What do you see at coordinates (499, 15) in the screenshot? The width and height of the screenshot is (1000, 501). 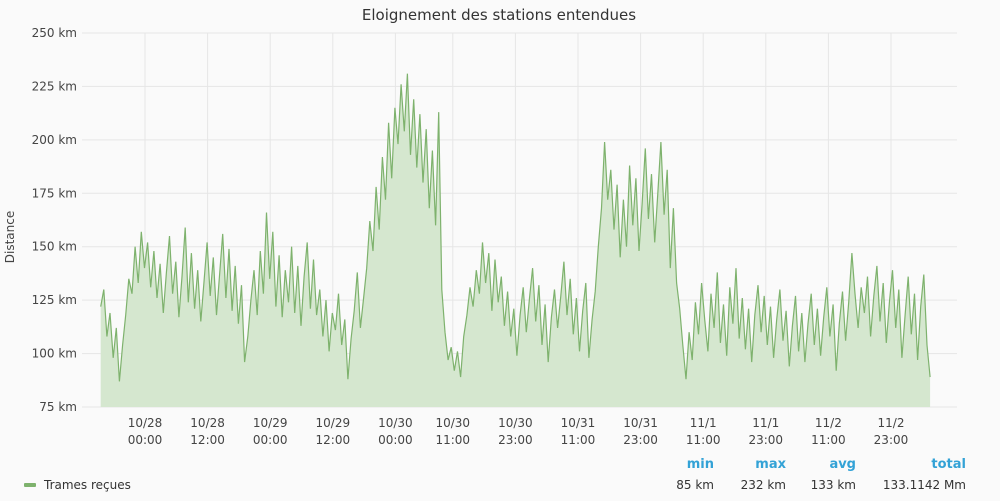 I see `chart-title: Eloignement des stations entendues` at bounding box center [499, 15].